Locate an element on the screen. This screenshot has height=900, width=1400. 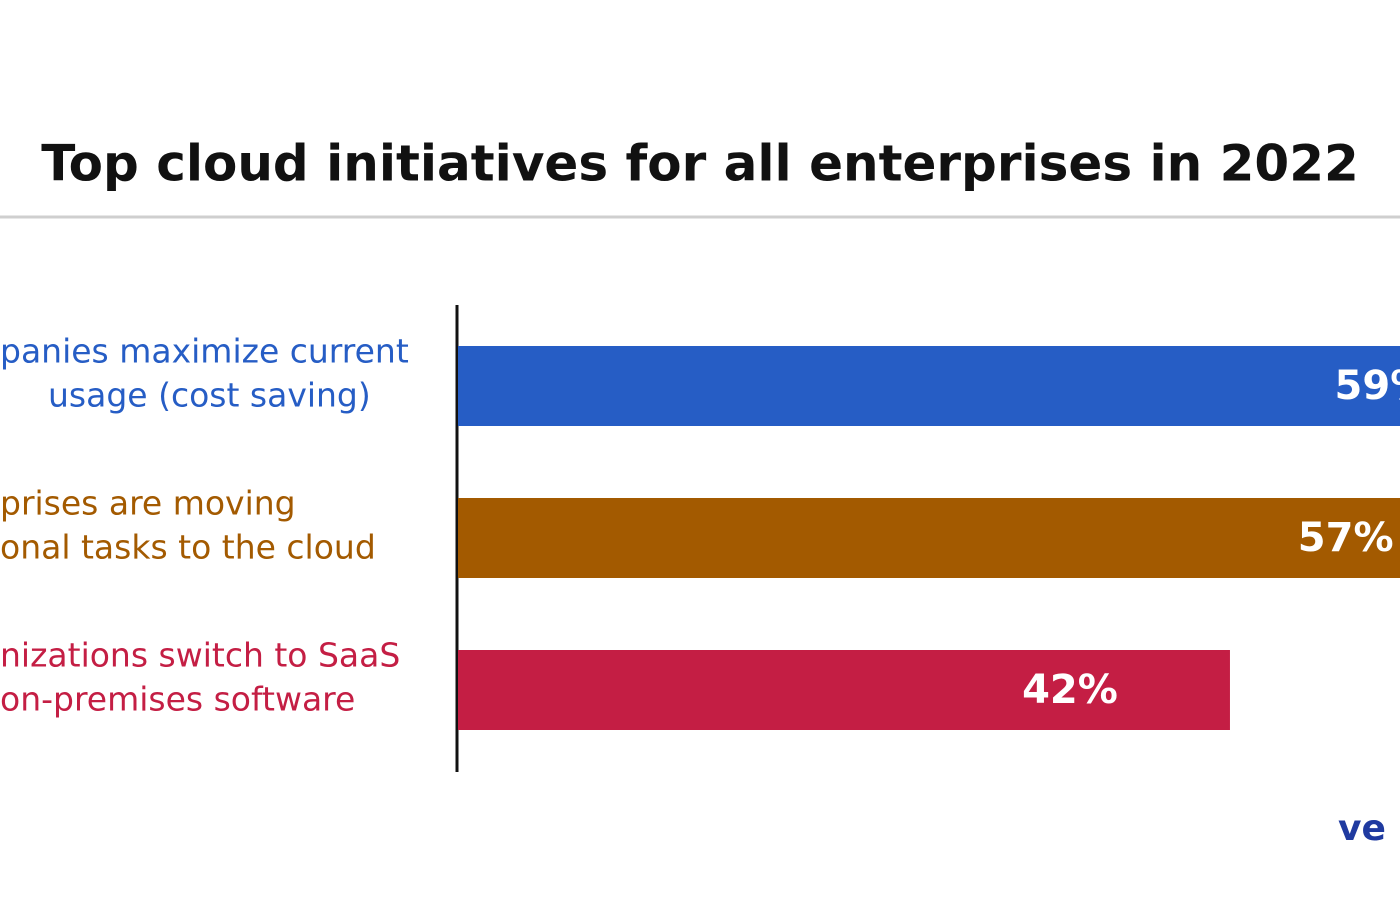
category-label: onal tasks to the cloud is located at coordinates (188, 547).